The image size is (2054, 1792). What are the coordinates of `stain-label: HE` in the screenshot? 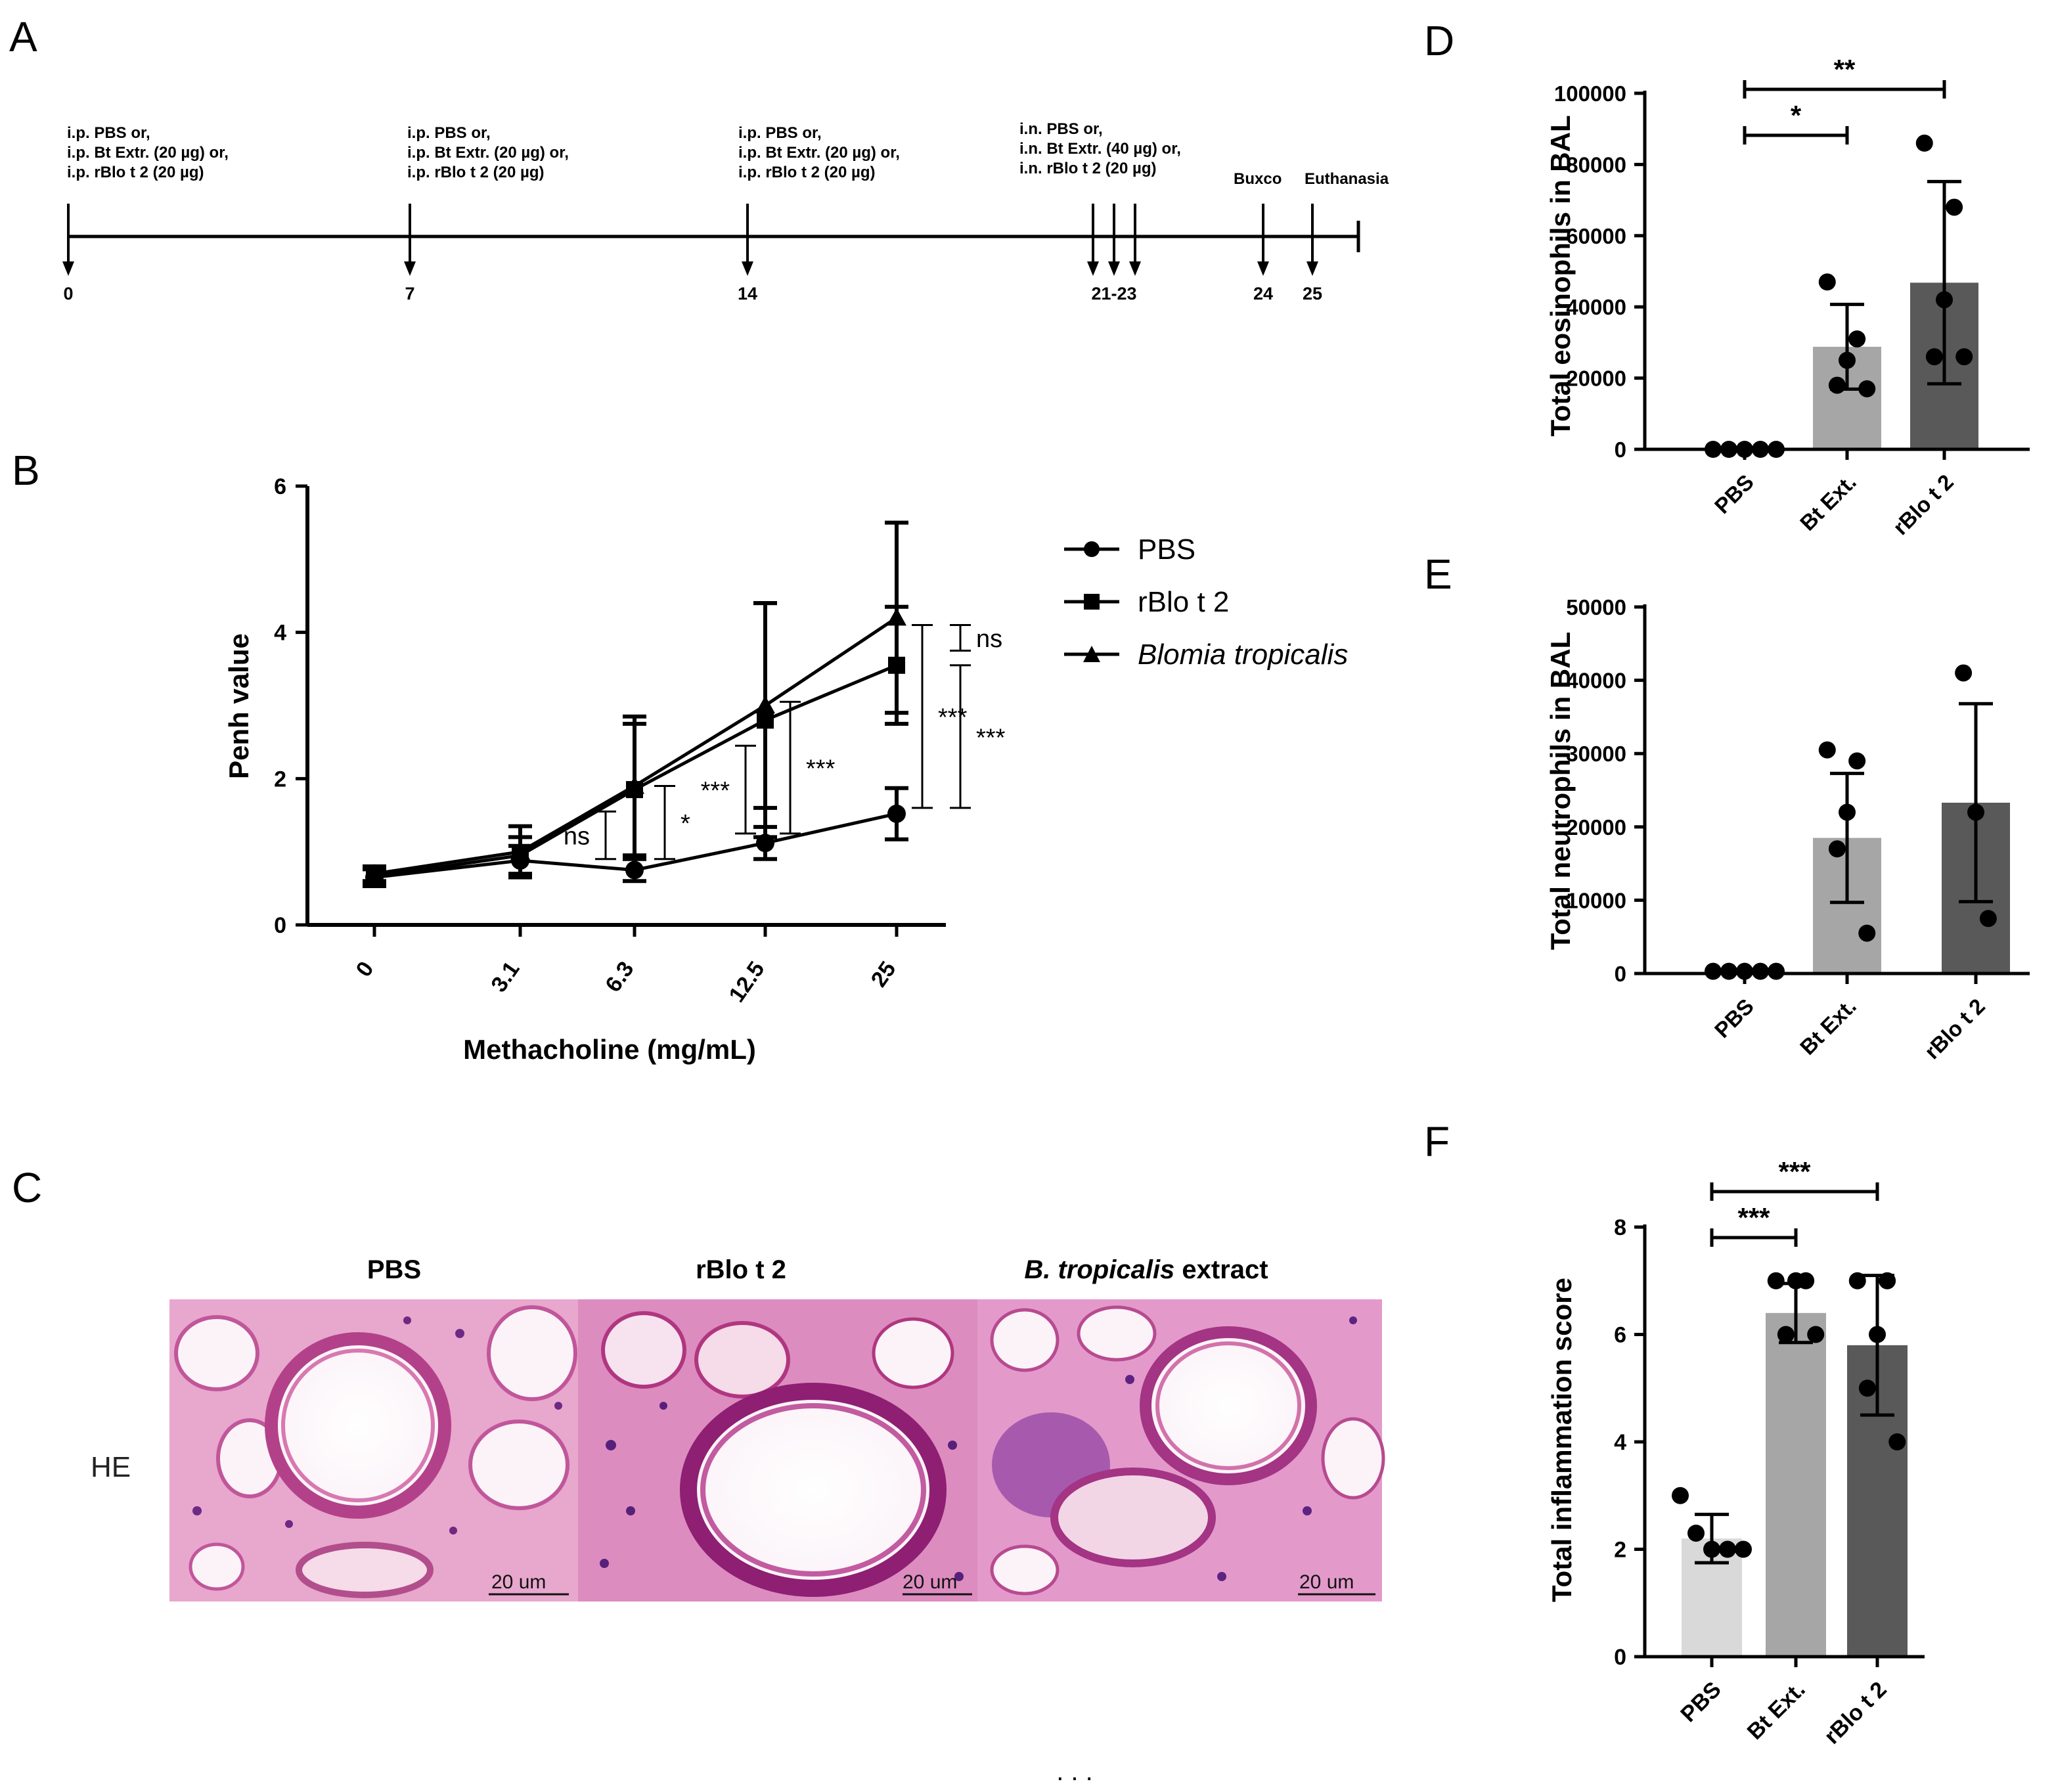 It's located at (111, 1467).